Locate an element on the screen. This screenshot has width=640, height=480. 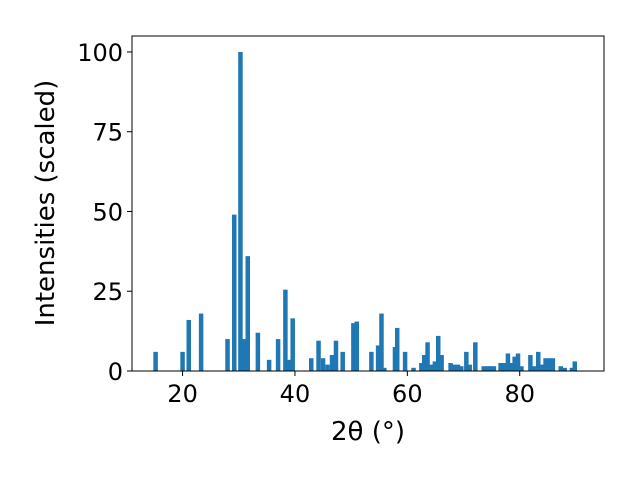
x-tick-label-0: 20 is located at coordinates (182, 394).